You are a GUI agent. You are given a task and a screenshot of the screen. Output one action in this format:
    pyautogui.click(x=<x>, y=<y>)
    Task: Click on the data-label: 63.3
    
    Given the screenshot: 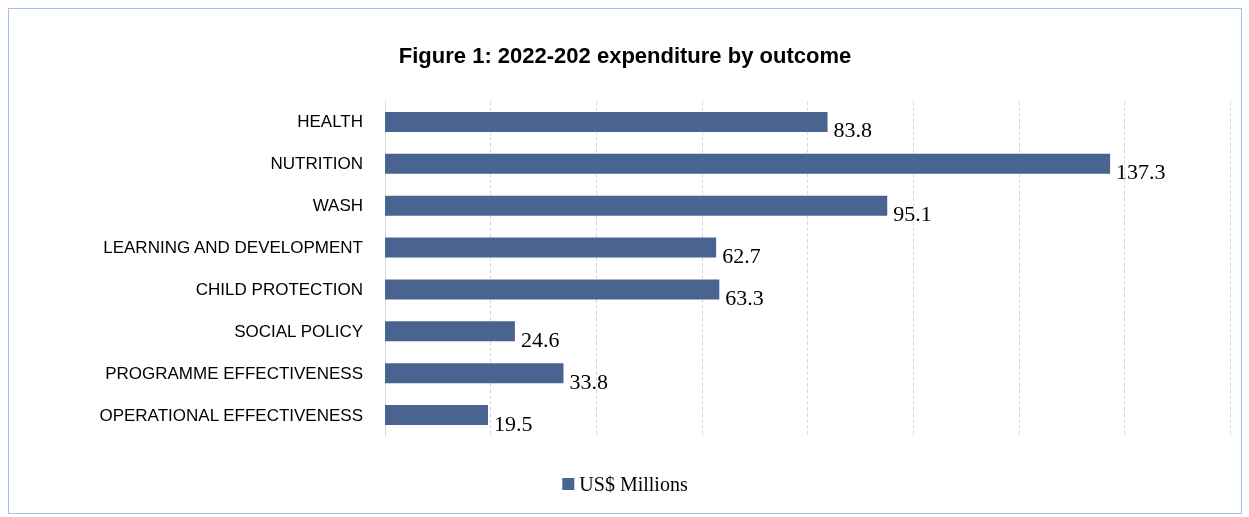 What is the action you would take?
    pyautogui.click(x=744, y=297)
    